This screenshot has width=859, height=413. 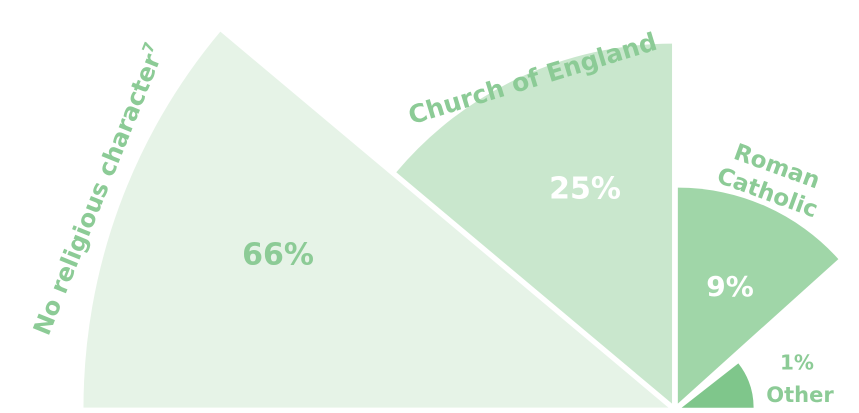 What do you see at coordinates (278, 255) in the screenshot?
I see `value-label: 66%` at bounding box center [278, 255].